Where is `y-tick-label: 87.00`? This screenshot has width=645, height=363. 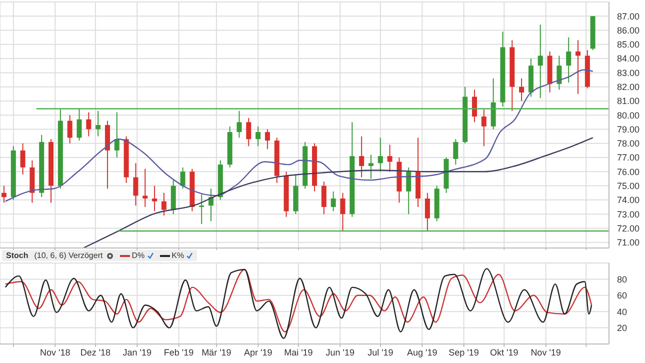 y-tick-label: 87.00 is located at coordinates (628, 16).